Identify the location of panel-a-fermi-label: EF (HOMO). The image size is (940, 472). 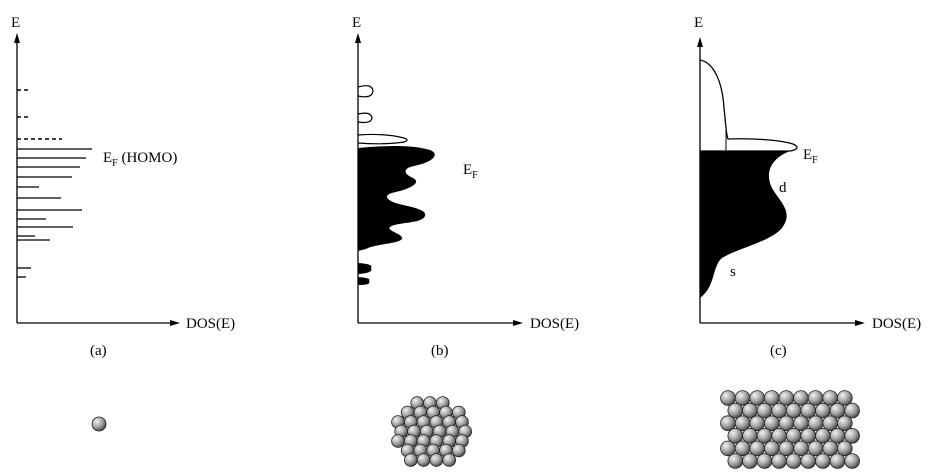
(140, 159).